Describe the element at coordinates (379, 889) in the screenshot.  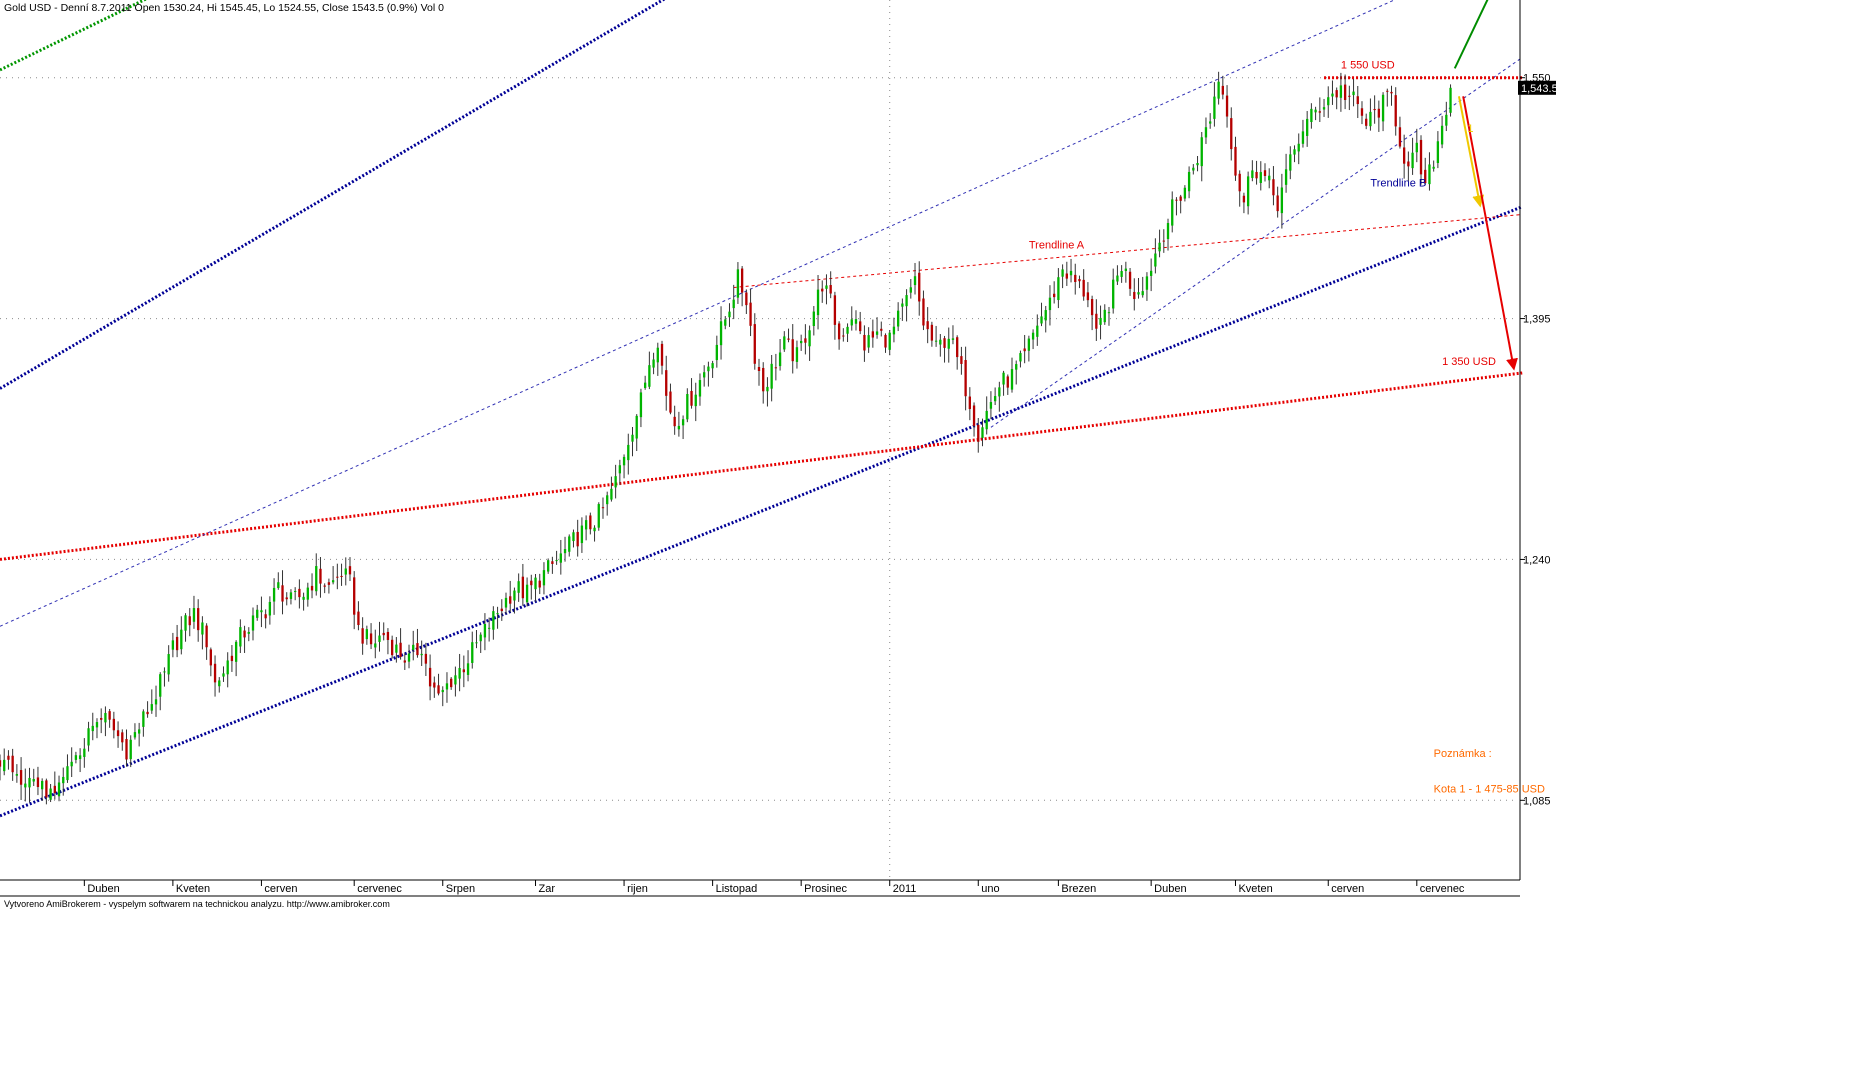
I see `x-tick-label: cervenec` at that location.